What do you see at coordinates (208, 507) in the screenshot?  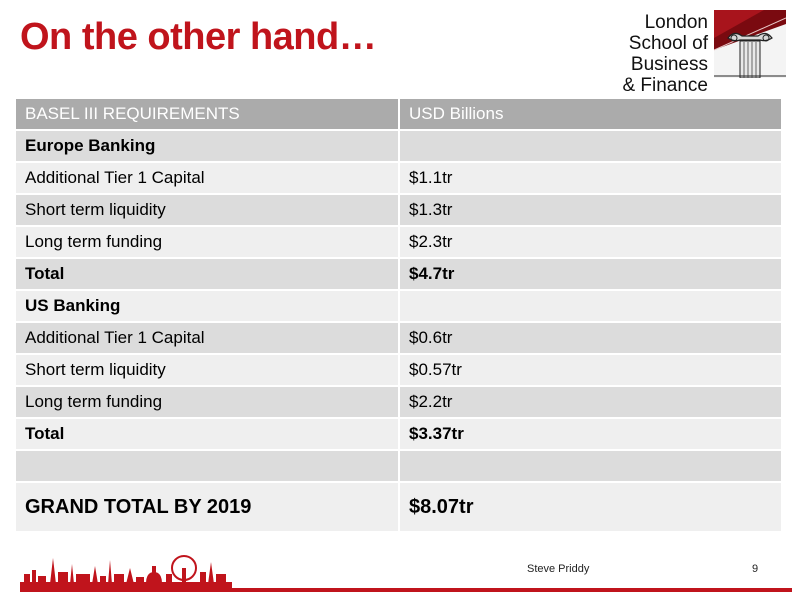 I see `grand-total-label: GRAND TOTAL BY 2019` at bounding box center [208, 507].